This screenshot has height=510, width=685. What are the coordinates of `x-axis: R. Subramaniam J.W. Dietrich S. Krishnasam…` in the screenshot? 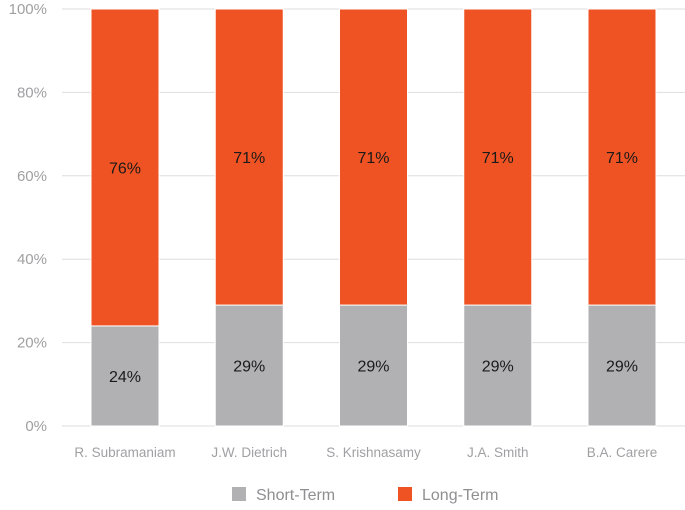 It's located at (365, 452).